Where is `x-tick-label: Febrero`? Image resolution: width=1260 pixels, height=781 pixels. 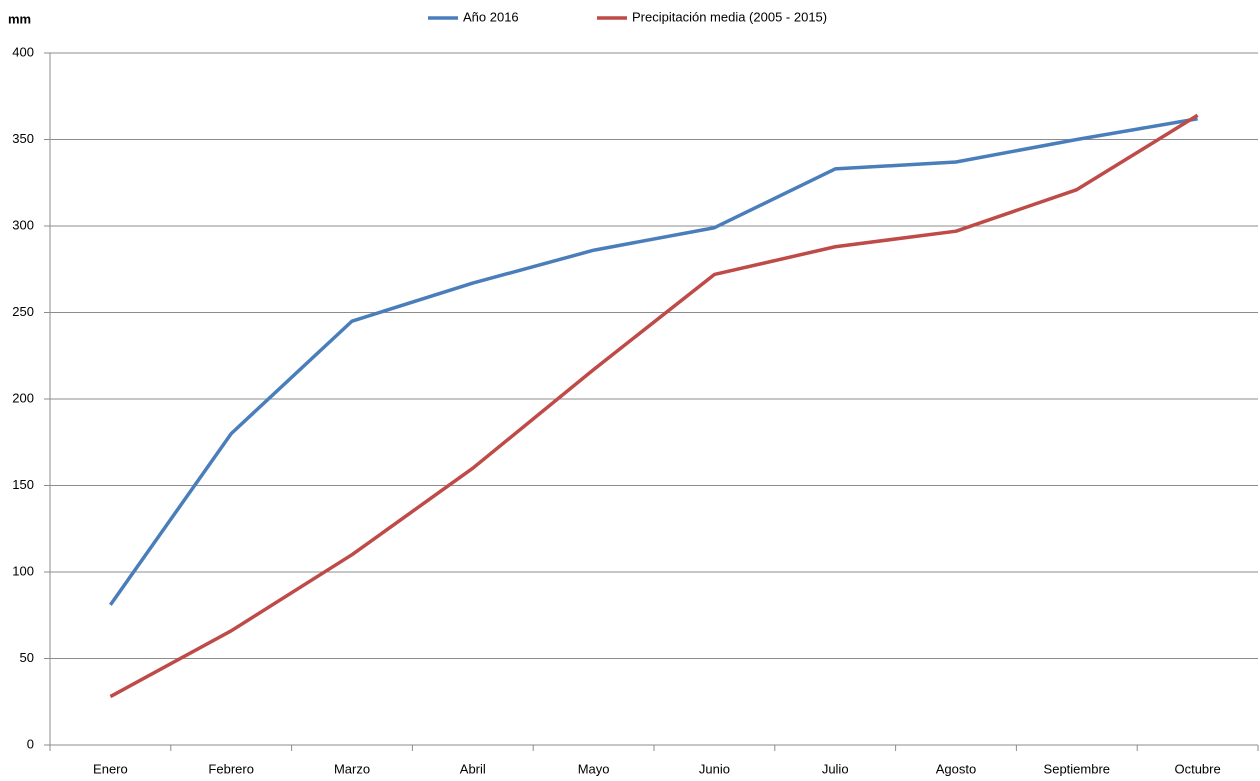
x-tick-label: Febrero is located at coordinates (231, 768).